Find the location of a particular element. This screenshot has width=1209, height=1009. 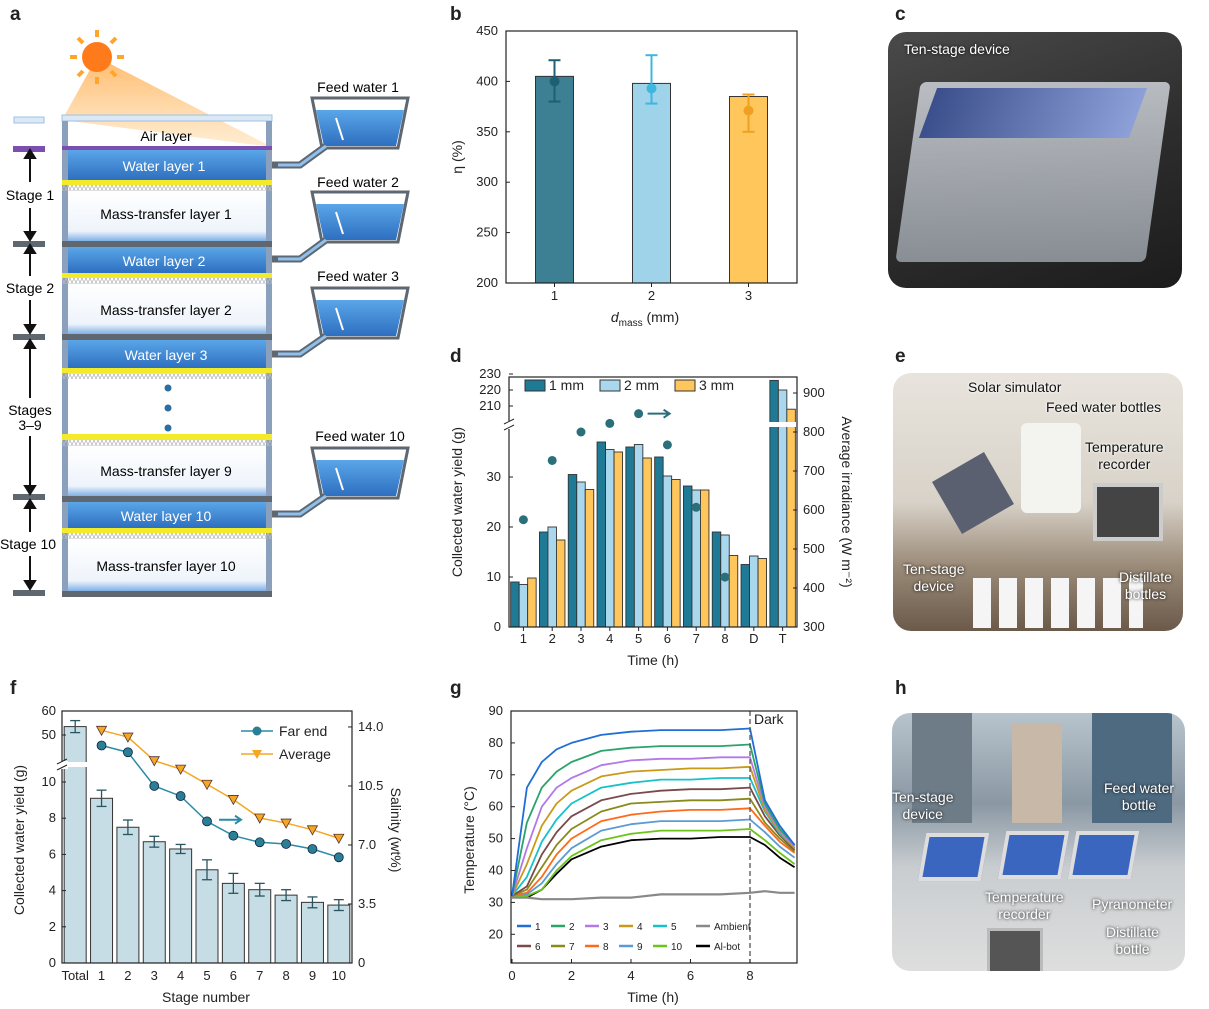

x-axis-label: Stage number is located at coordinates (206, 997).